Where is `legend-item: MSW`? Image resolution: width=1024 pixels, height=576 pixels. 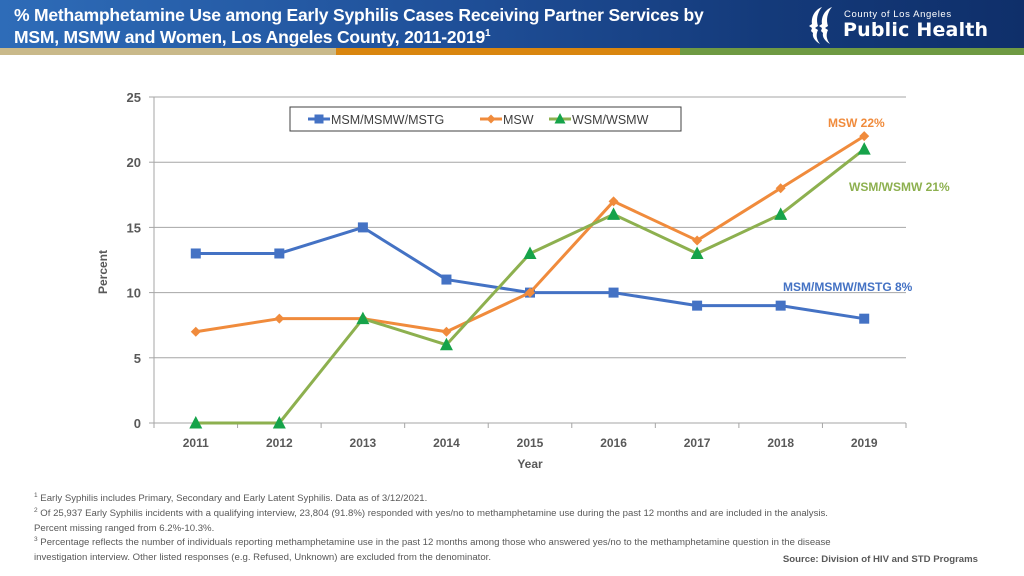 legend-item: MSW is located at coordinates (507, 120).